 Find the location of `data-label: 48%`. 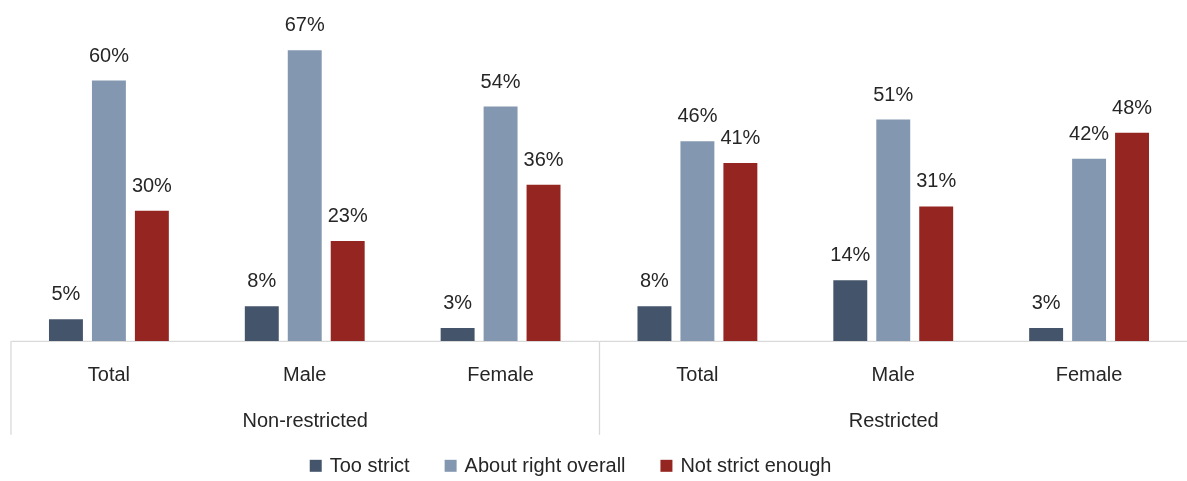

data-label: 48% is located at coordinates (1132, 106).